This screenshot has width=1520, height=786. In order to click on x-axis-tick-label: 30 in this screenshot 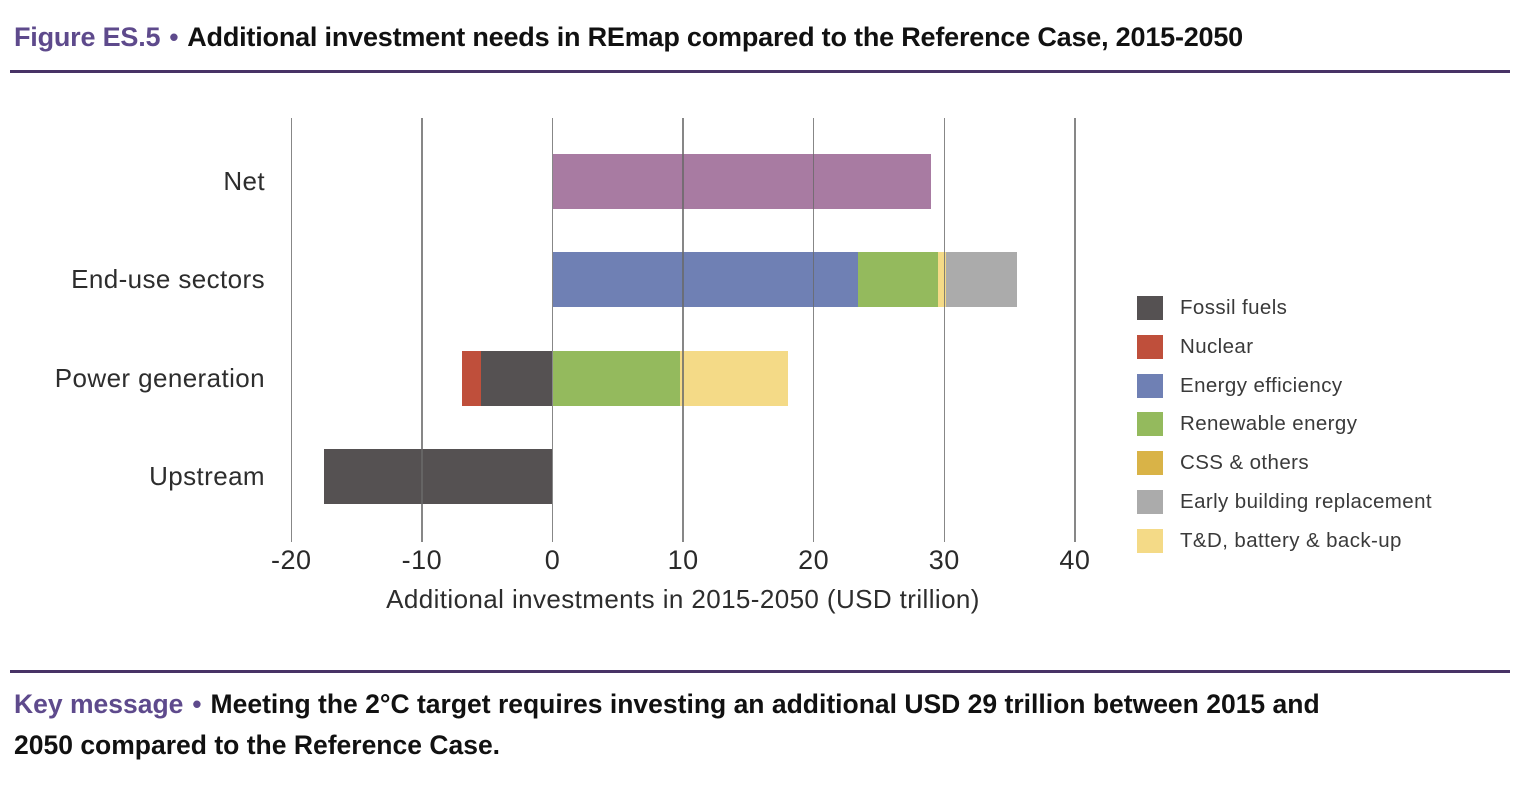, I will do `click(944, 560)`.